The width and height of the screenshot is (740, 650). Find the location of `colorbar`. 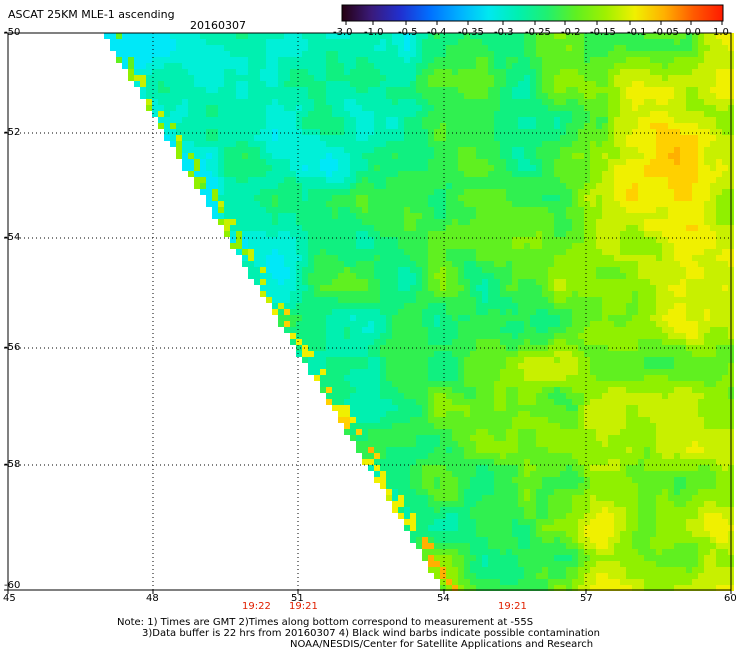

colorbar is located at coordinates (532, 14).